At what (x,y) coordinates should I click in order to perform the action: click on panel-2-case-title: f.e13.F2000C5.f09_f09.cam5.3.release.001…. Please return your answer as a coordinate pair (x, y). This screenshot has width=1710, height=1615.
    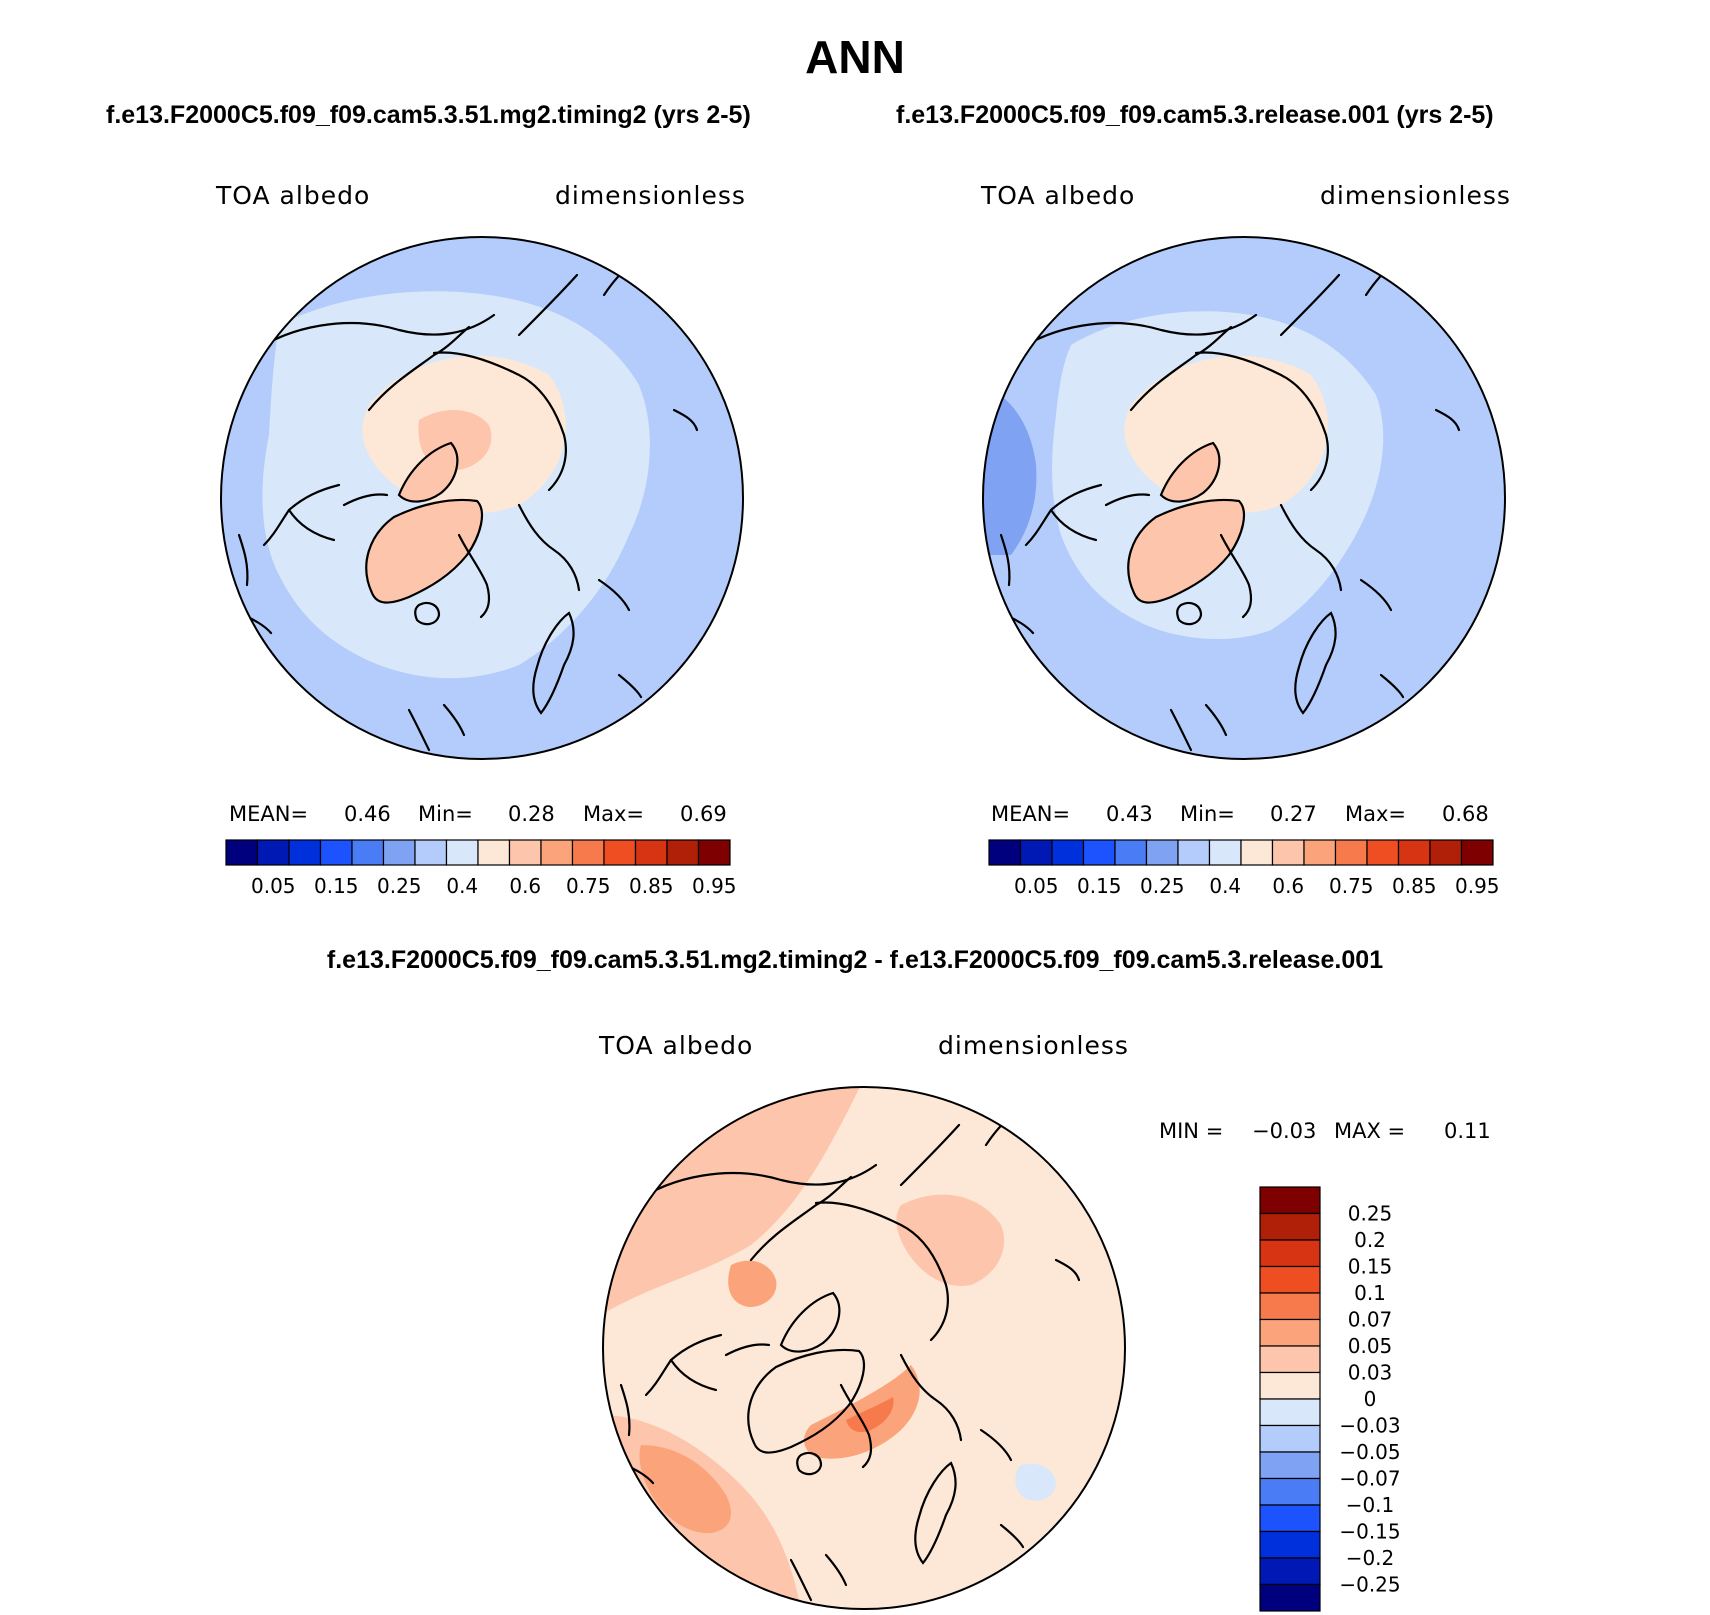
    Looking at the image, I should click on (1195, 115).